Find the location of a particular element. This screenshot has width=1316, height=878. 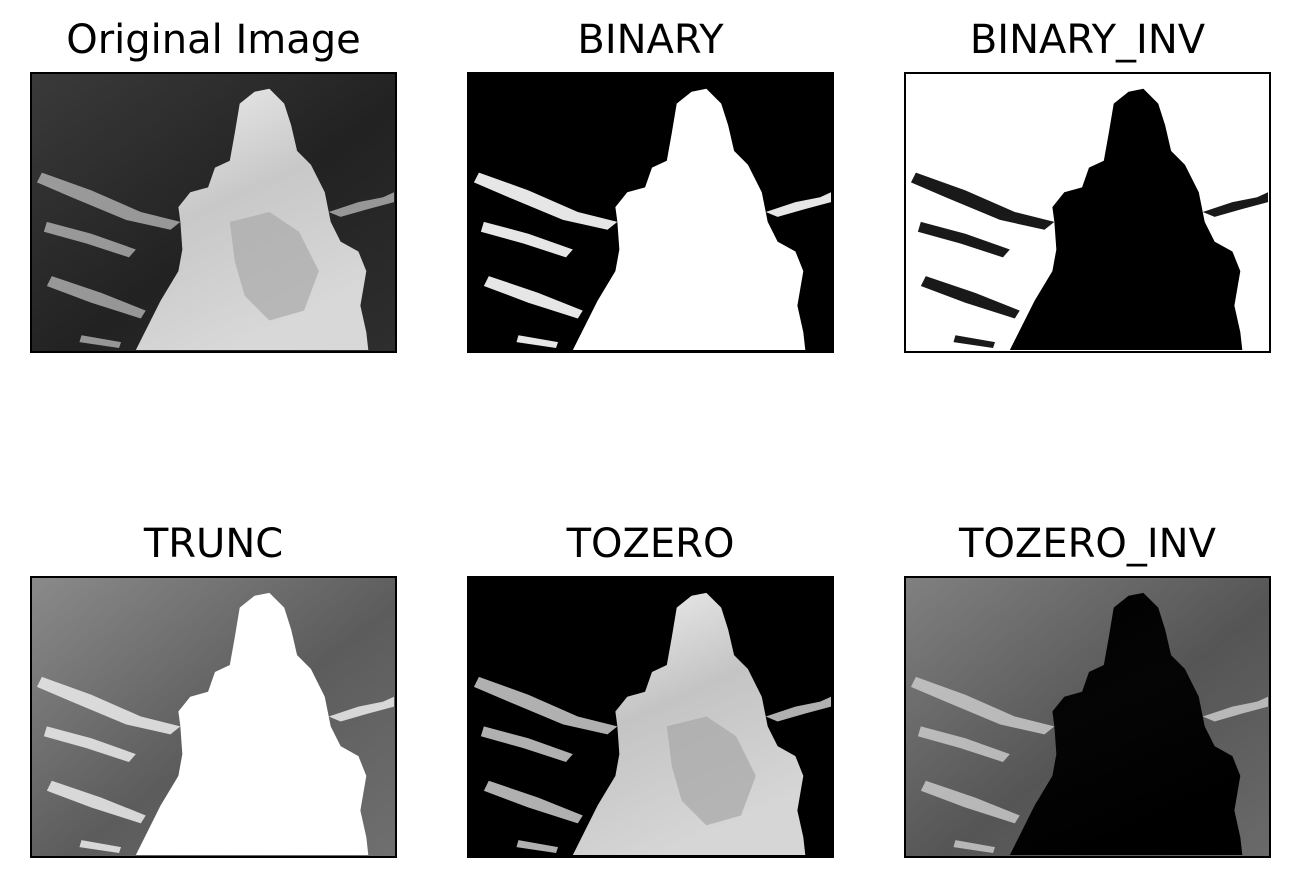

panel-title: Original Image is located at coordinates (213, 40).